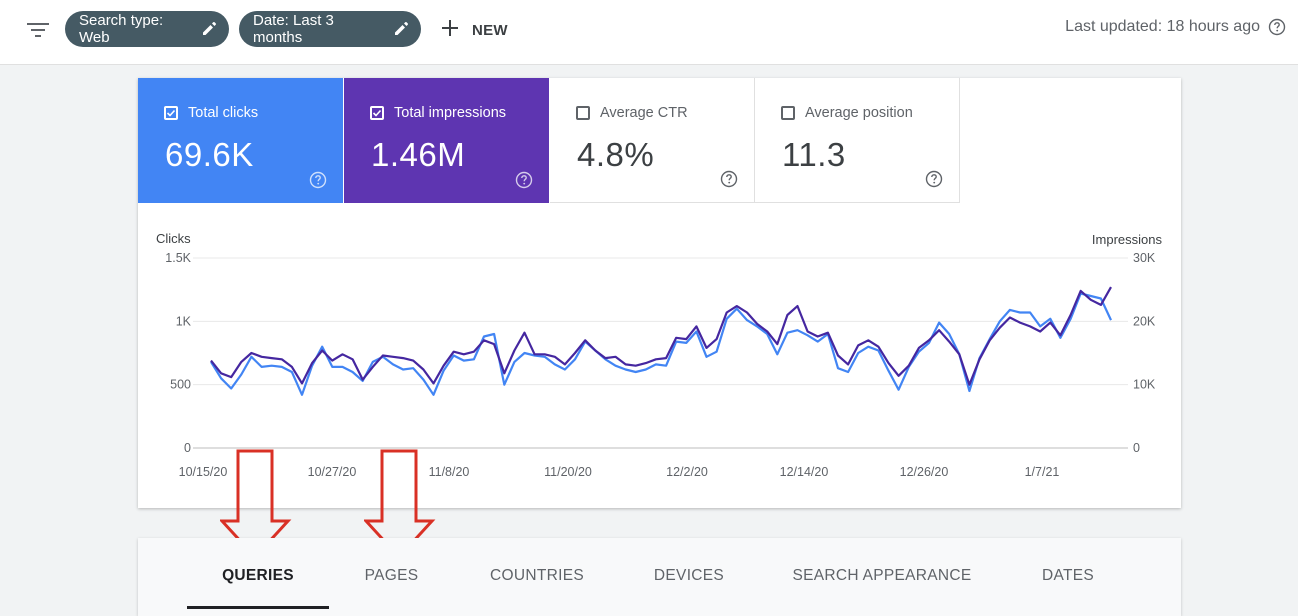  What do you see at coordinates (450, 113) in the screenshot?
I see `metric-label: Total impressions` at bounding box center [450, 113].